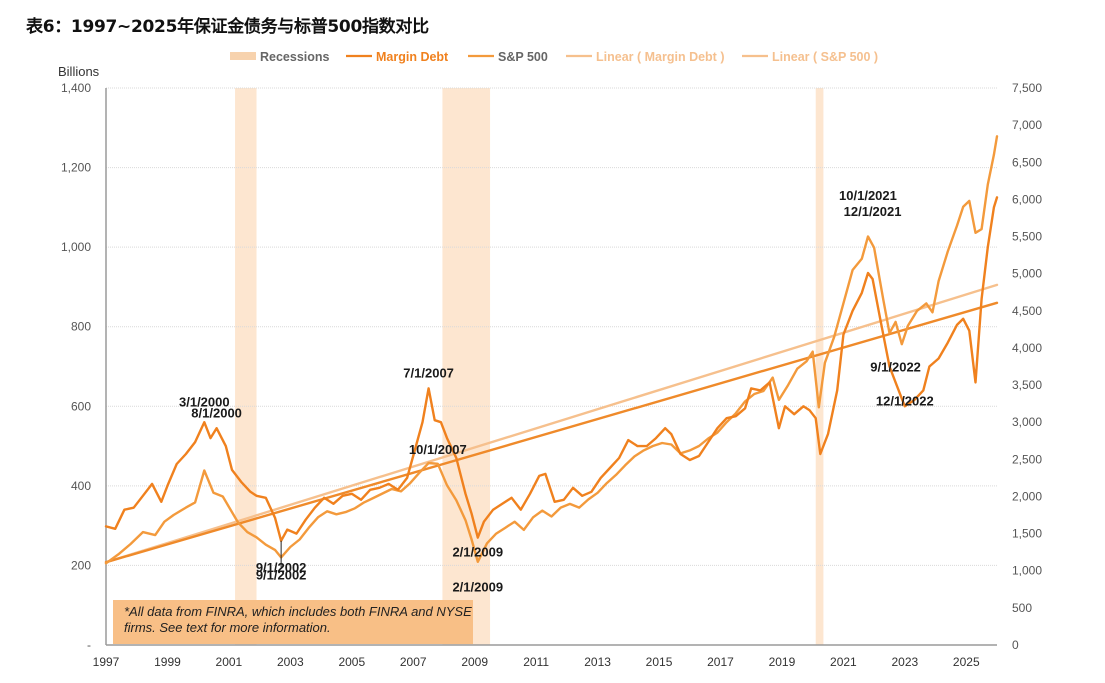 This screenshot has height=683, width=1105. Describe the element at coordinates (474, 662) in the screenshot. I see `x-tick-label: 2009` at that location.